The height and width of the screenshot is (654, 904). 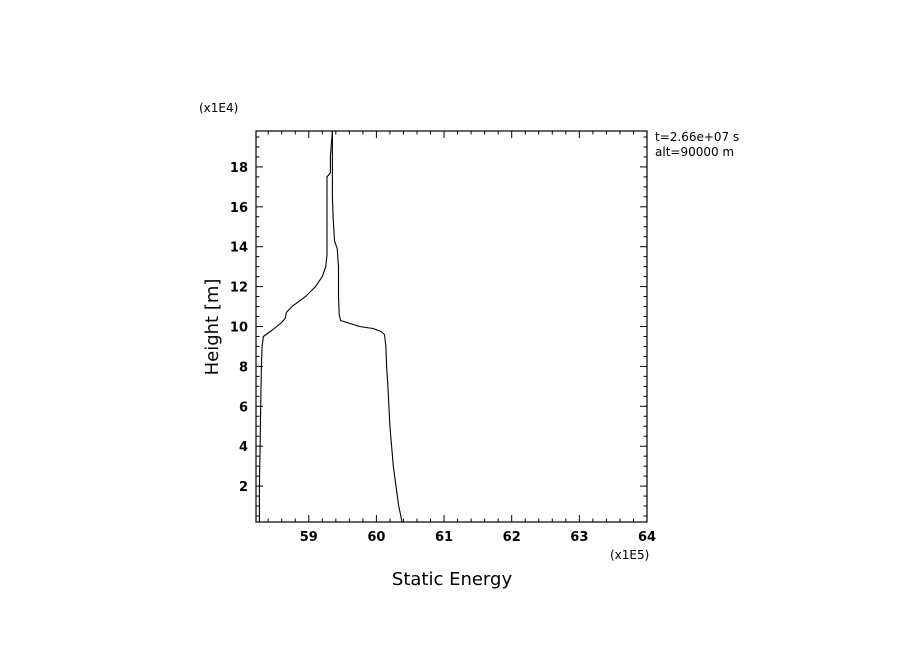 What do you see at coordinates (579, 537) in the screenshot?
I see `x-tick-label: 63` at bounding box center [579, 537].